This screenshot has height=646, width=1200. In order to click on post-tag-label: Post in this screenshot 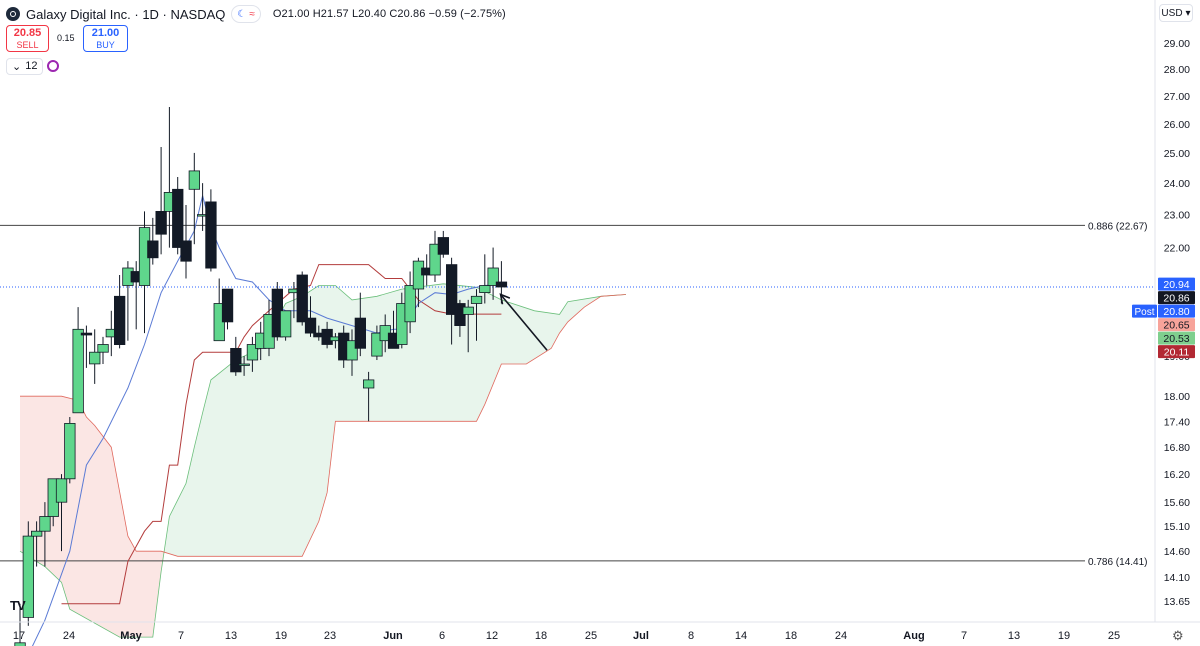, I will do `click(1144, 312)`.